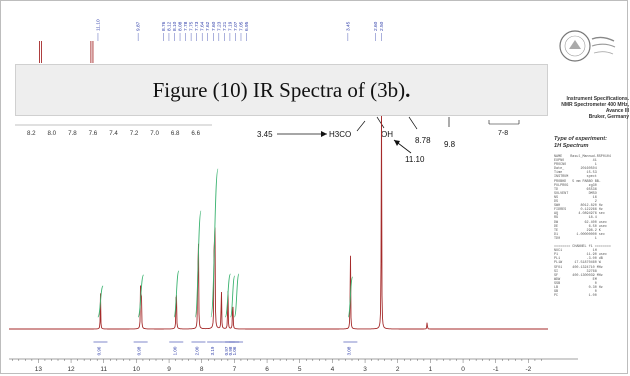  Describe the element at coordinates (230, 26) in the screenshot. I see `peak-label: 7.19` at that location.